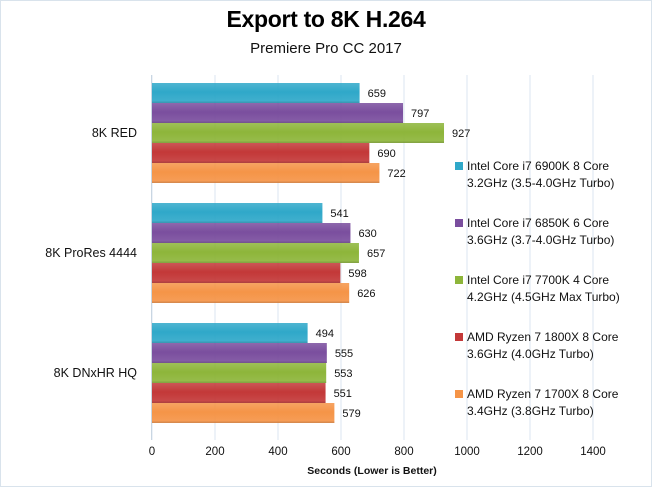 This screenshot has width=652, height=487. Describe the element at coordinates (325, 334) in the screenshot. I see `data-label: 494` at that location.